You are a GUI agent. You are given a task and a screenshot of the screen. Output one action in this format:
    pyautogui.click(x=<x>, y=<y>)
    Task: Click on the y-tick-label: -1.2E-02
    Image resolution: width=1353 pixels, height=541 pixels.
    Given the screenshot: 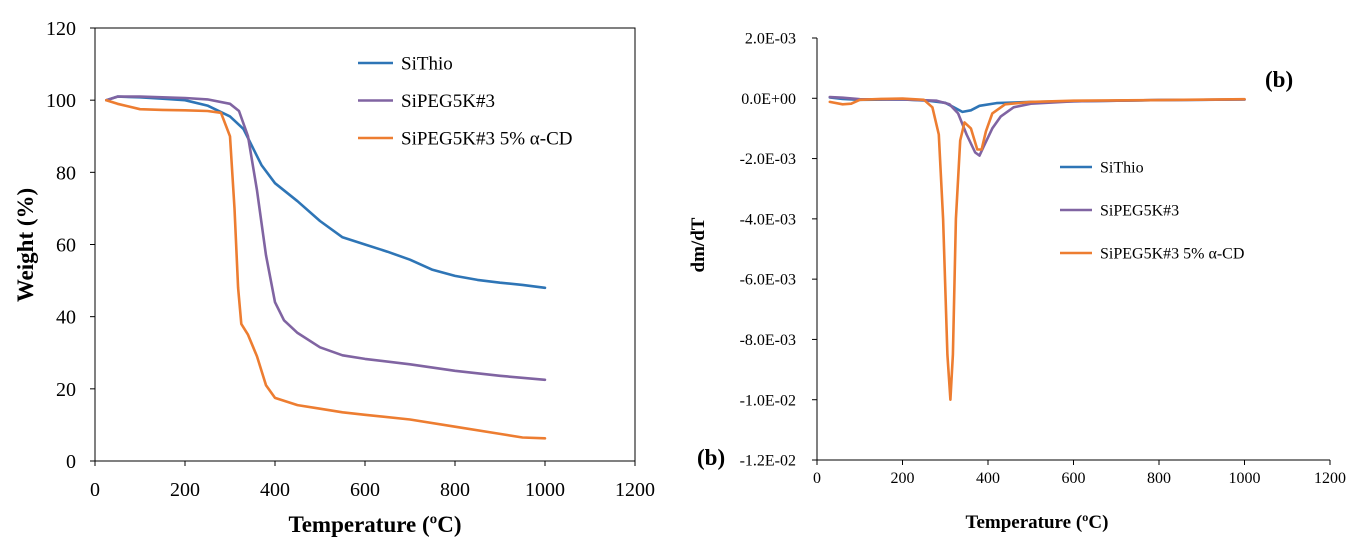 What is the action you would take?
    pyautogui.click(x=768, y=461)
    